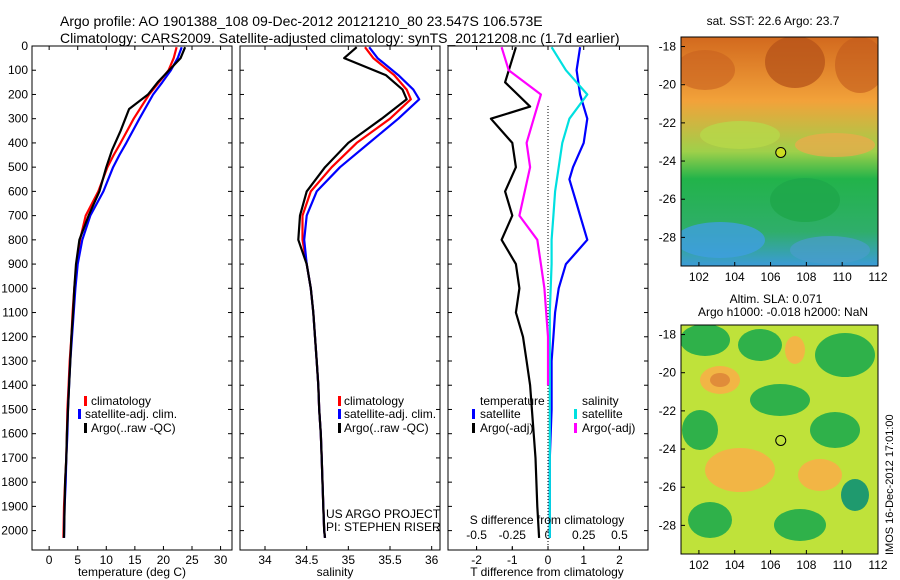 This screenshot has height=580, width=900. What do you see at coordinates (135, 560) in the screenshot?
I see `x-tick-label: 15` at bounding box center [135, 560].